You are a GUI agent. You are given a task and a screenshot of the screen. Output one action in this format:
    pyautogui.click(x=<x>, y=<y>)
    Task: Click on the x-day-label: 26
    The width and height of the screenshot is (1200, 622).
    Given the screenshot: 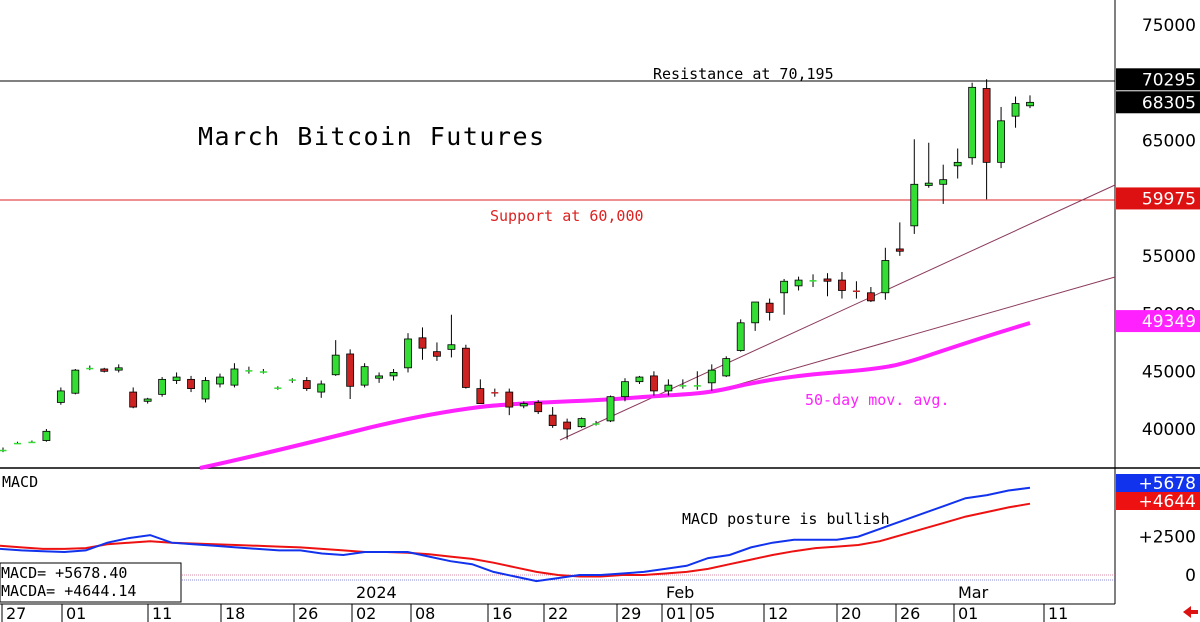 What is the action you would take?
    pyautogui.click(x=308, y=613)
    